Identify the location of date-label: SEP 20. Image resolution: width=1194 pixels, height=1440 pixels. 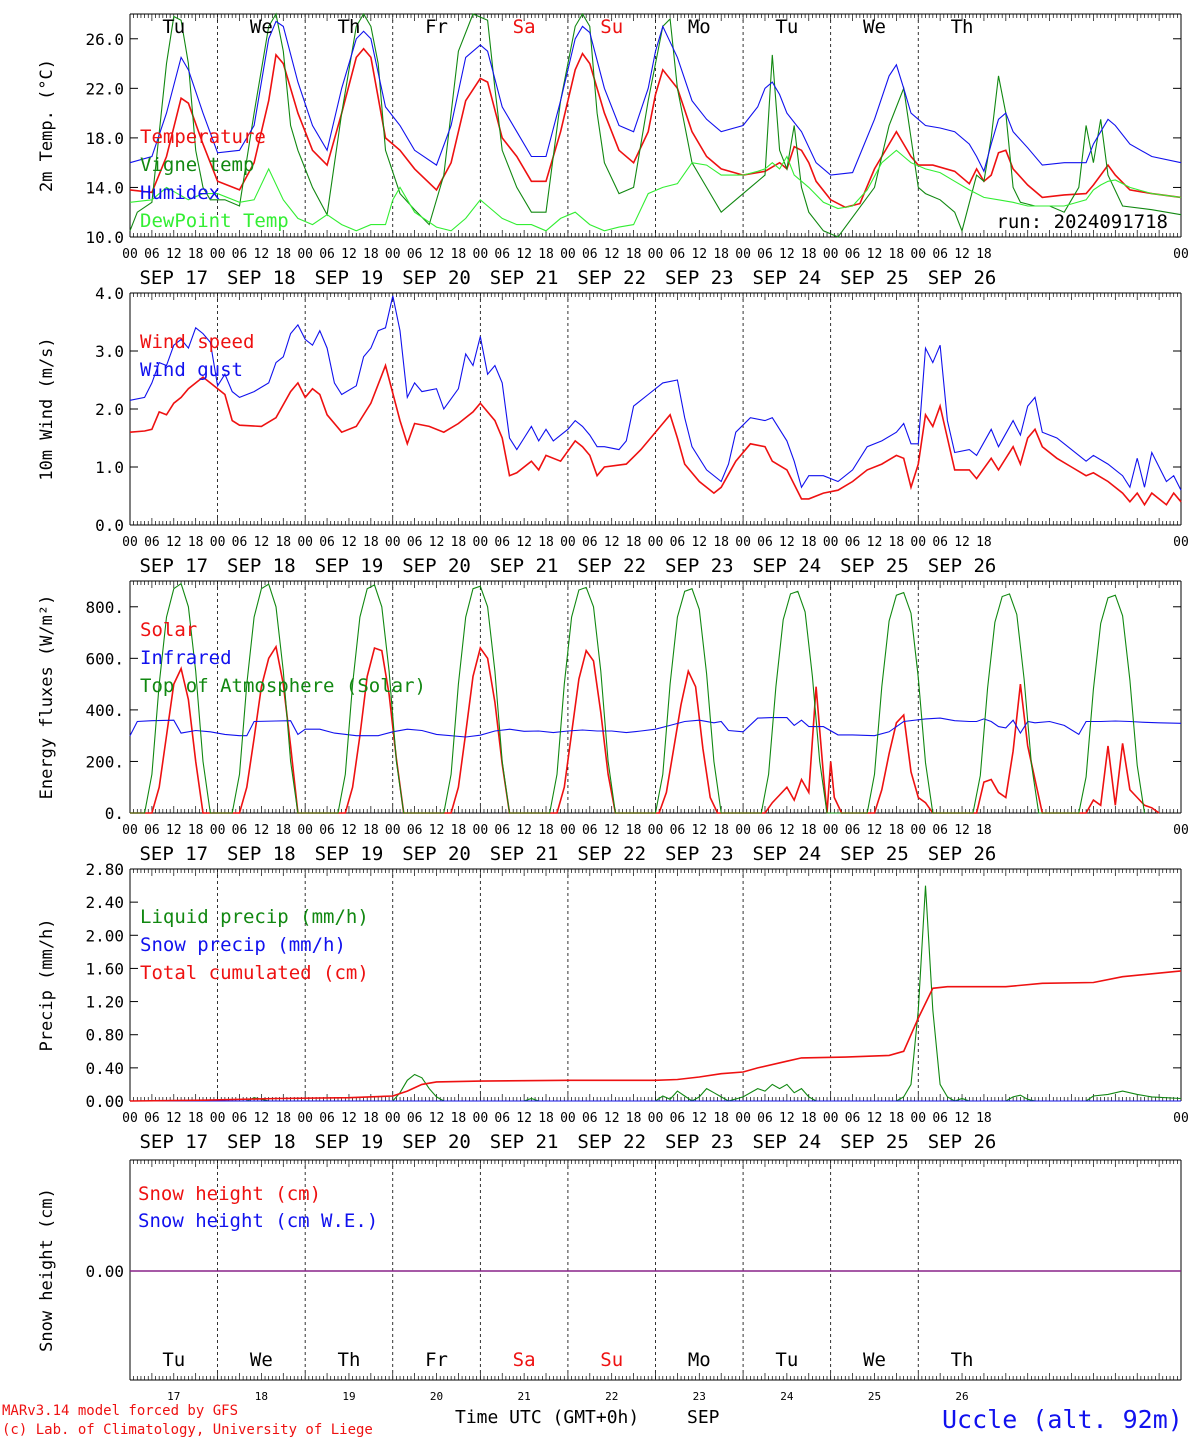
(436, 854).